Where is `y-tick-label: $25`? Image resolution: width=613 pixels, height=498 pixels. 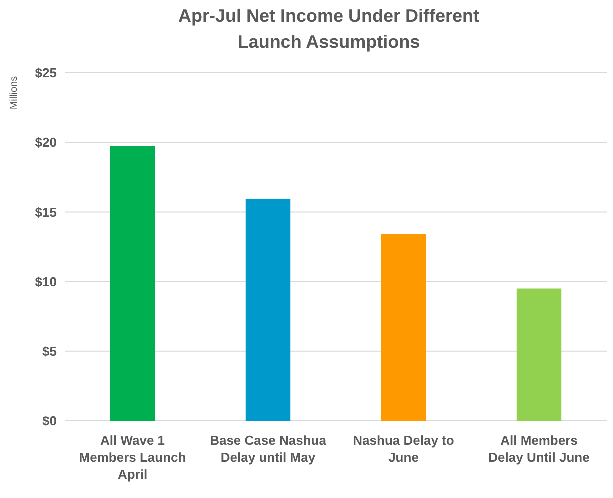
y-tick-label: $25 is located at coordinates (46, 73).